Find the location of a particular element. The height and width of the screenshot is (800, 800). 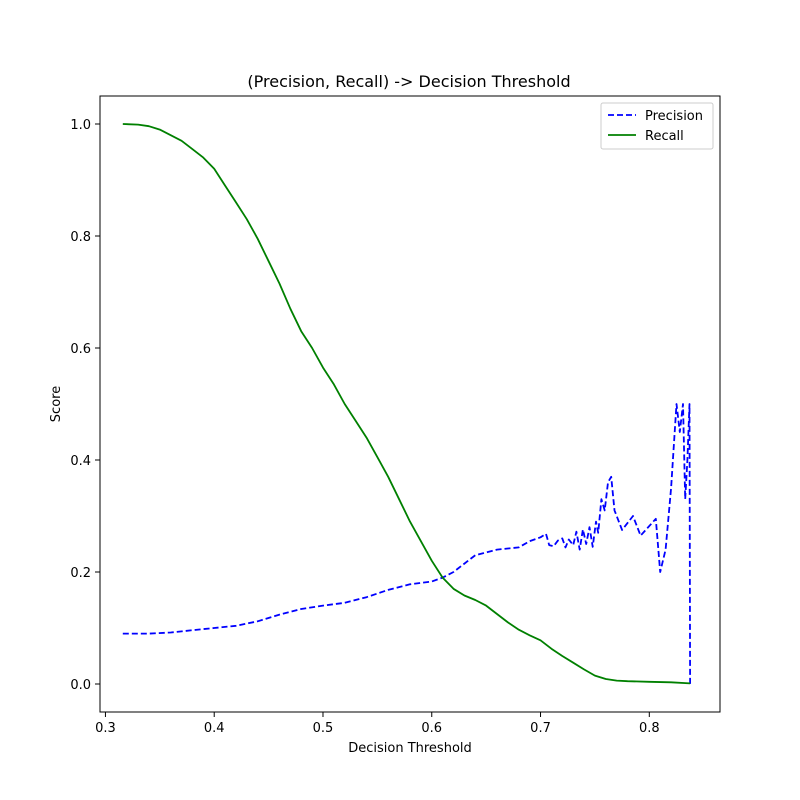

x-tick-label: 0.3 is located at coordinates (105, 728).